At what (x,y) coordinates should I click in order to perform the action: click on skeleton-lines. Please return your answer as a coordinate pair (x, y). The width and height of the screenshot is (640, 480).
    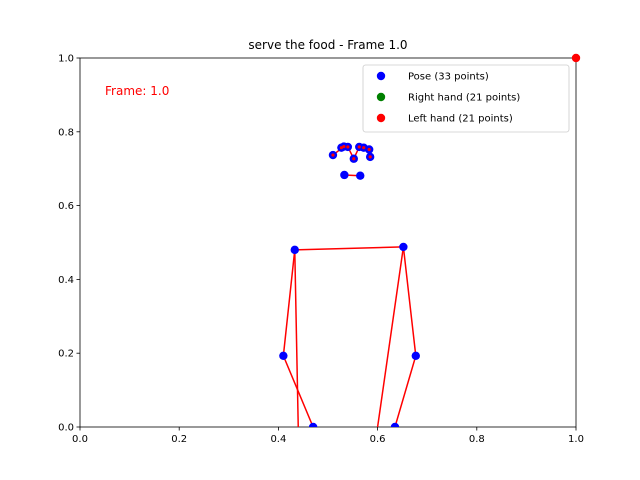
    Looking at the image, I should click on (349, 286).